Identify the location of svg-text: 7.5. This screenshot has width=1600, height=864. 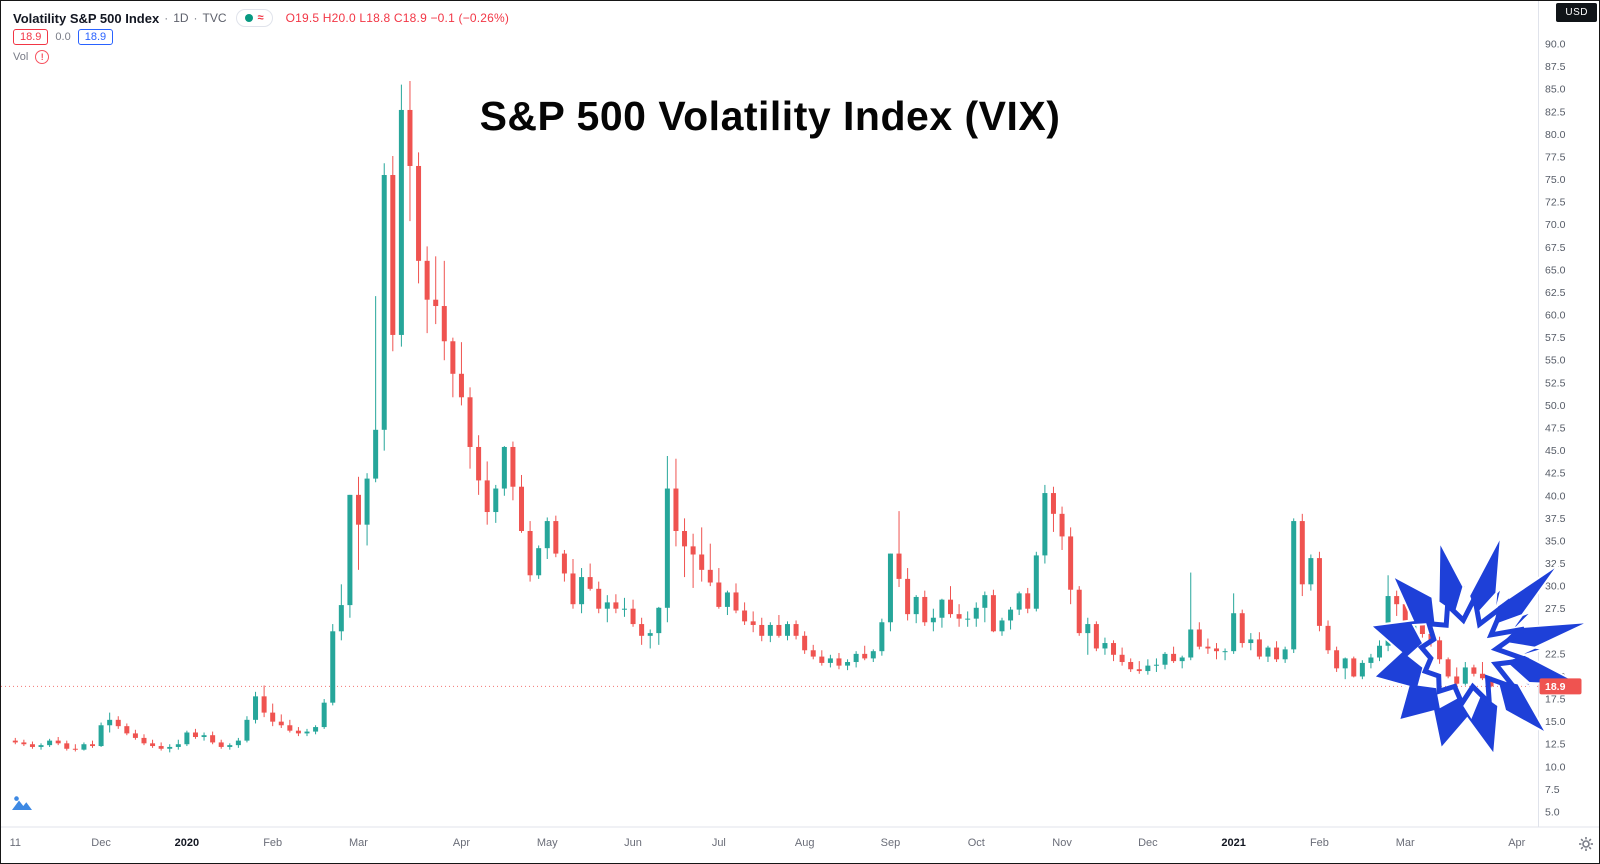
(1552, 790).